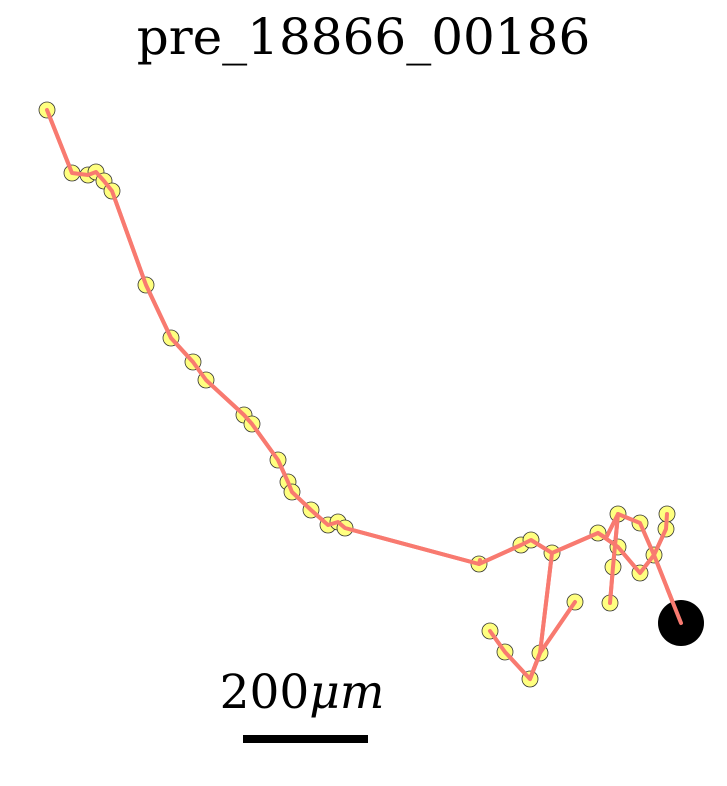  I want to click on scale-bar-label: 200μm, so click(302, 692).